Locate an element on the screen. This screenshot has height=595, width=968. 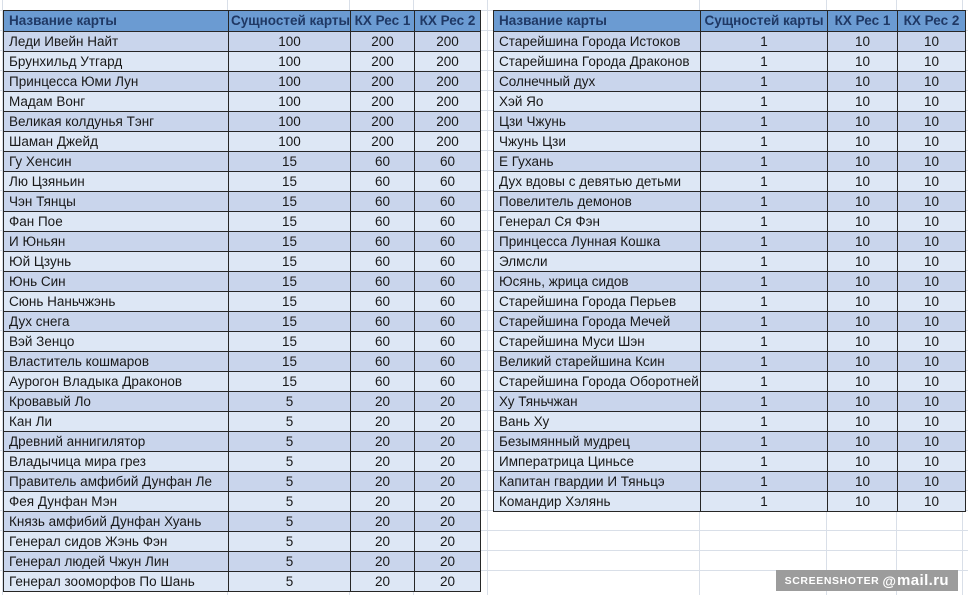
card-name-cell: Фея Дунфан Мэн is located at coordinates (116, 501).